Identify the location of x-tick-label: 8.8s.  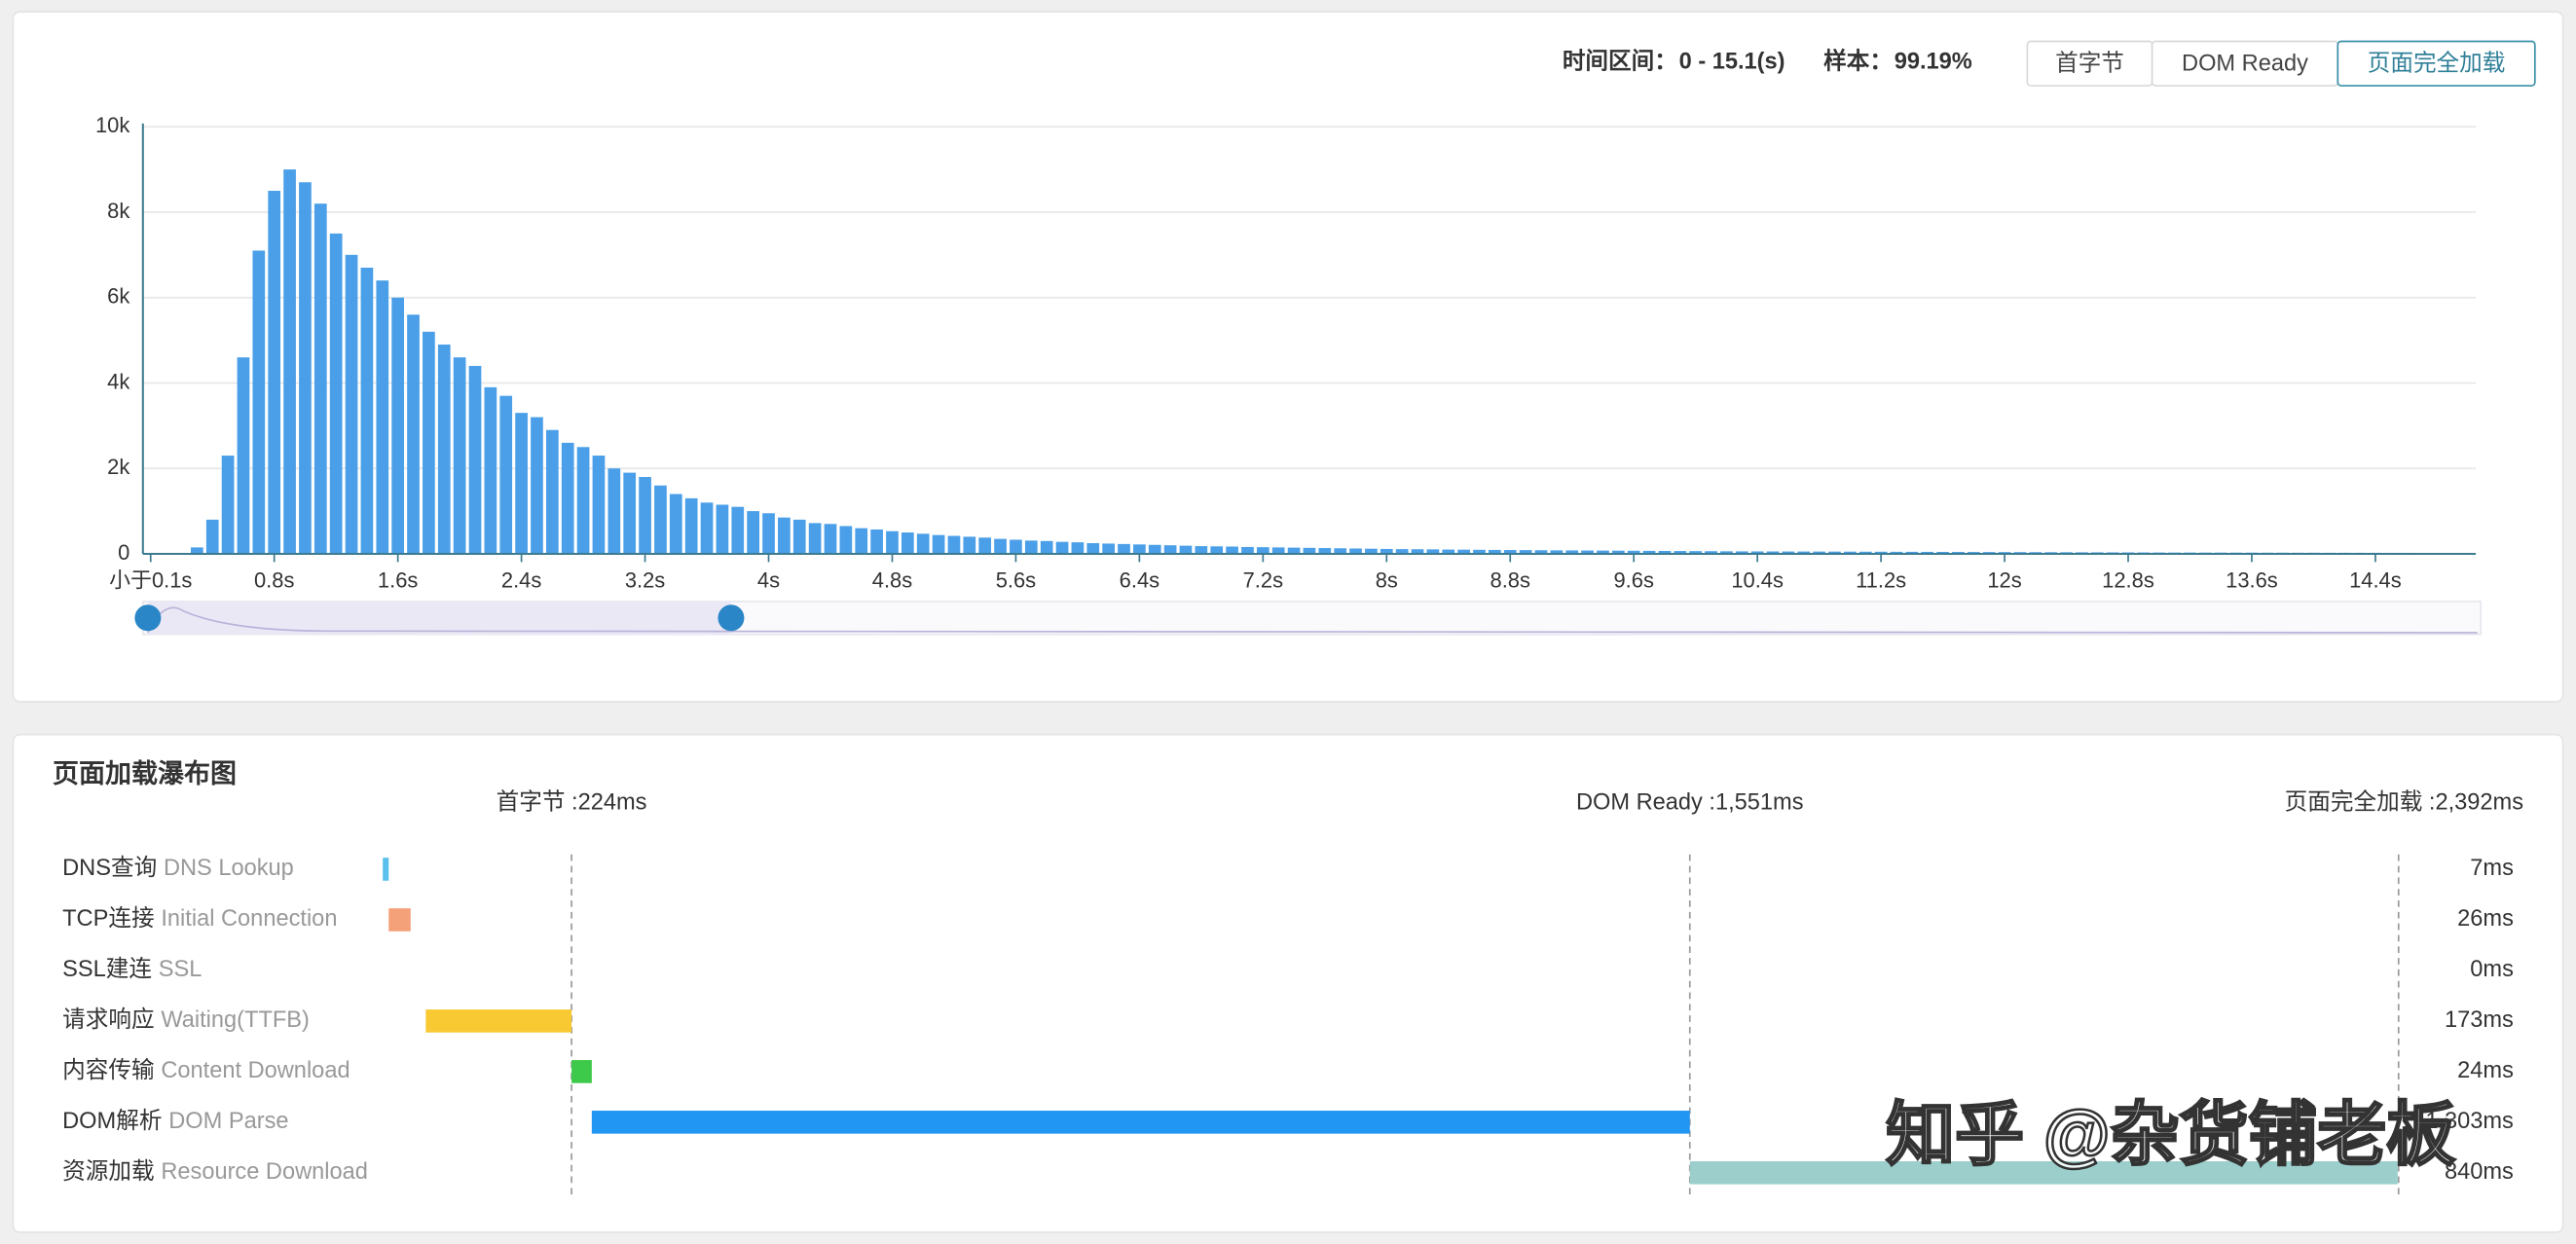
(1510, 579).